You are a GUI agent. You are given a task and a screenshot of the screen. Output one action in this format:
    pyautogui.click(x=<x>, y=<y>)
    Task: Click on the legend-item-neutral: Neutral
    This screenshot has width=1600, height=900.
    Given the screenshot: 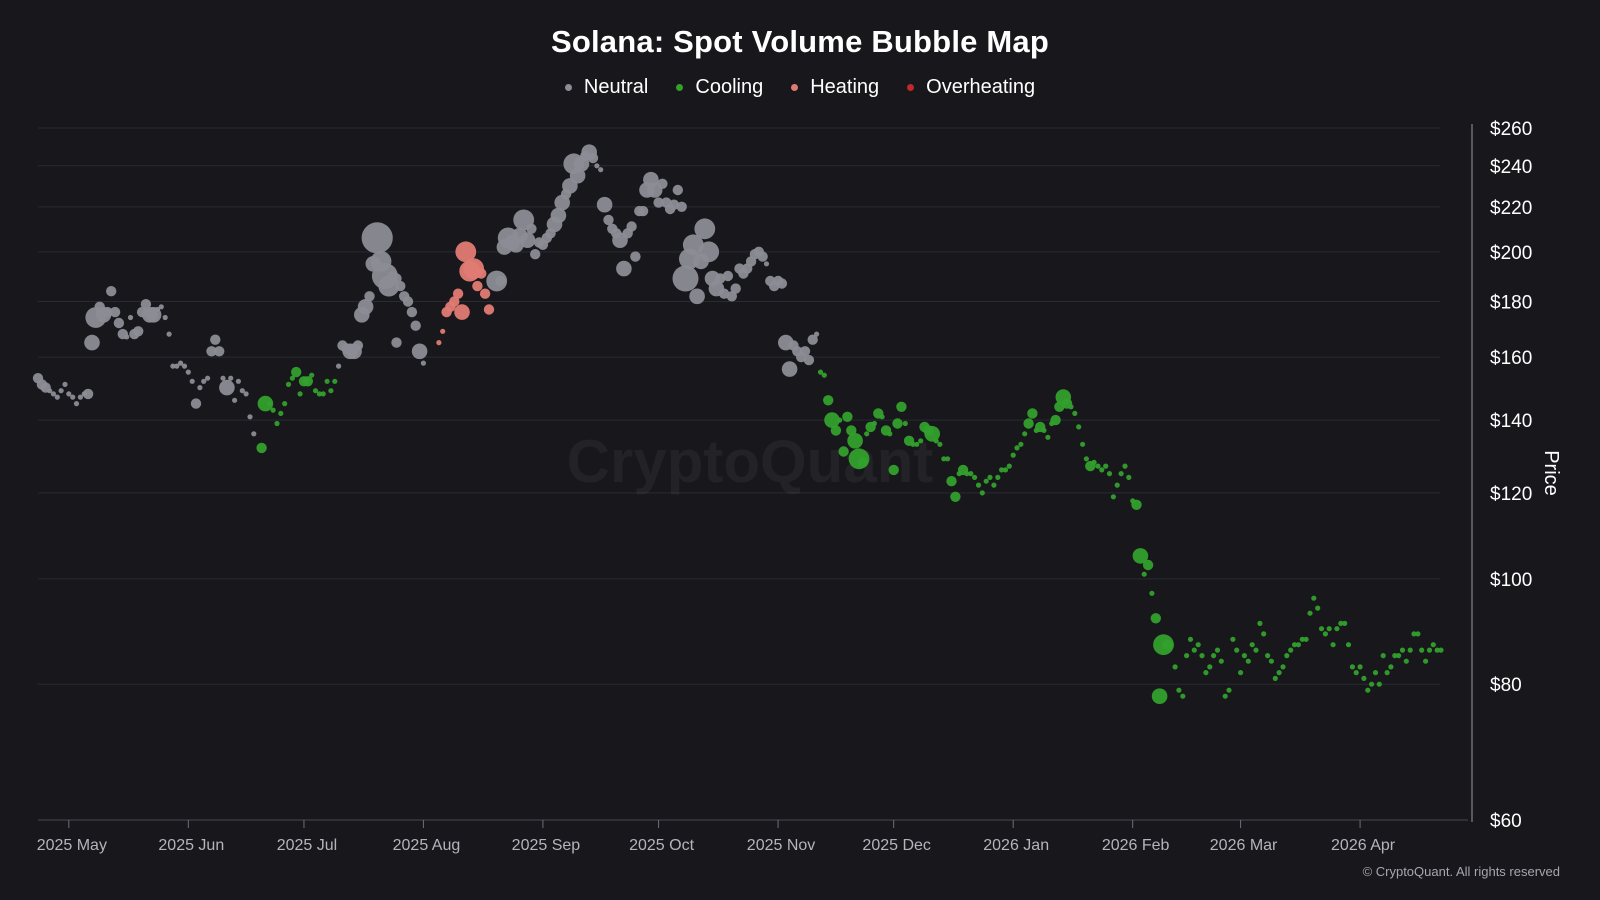 What is the action you would take?
    pyautogui.click(x=606, y=87)
    